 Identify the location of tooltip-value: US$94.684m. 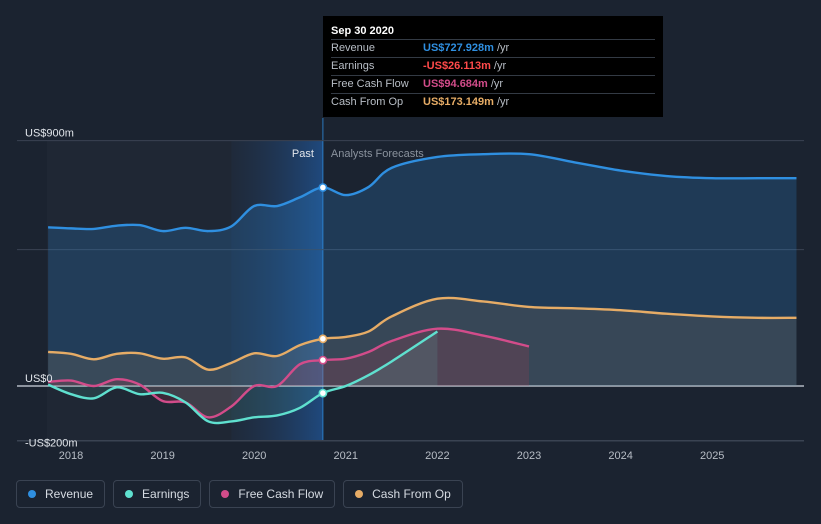
(455, 84).